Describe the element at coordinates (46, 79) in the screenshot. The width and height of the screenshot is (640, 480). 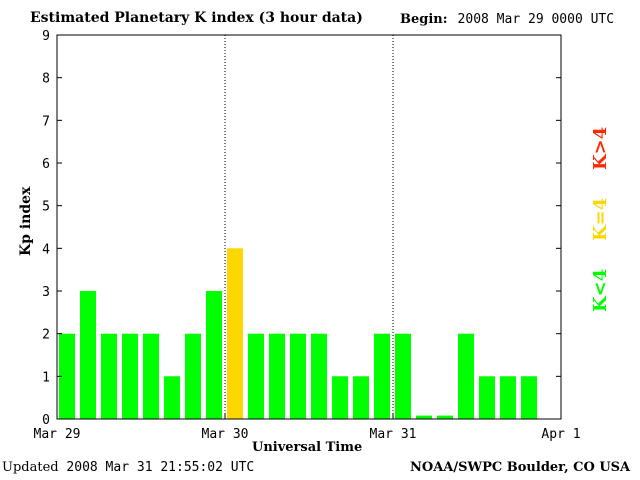
I see `y-tick-label: 8` at that location.